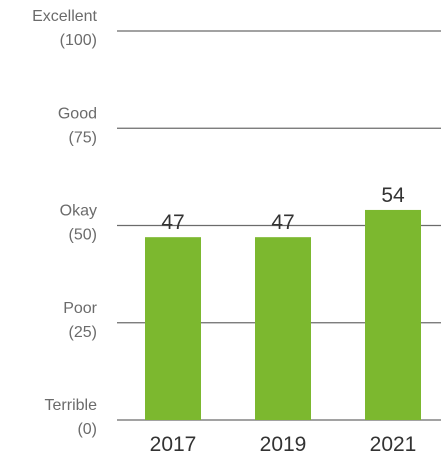 Image resolution: width=441 pixels, height=462 pixels. I want to click on y-tick-label: Good, so click(77, 113).